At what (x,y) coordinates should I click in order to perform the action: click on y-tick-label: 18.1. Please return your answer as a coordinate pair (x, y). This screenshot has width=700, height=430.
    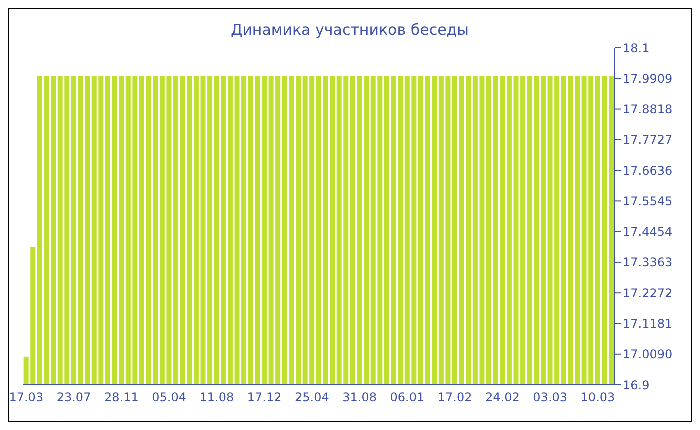
    Looking at the image, I should click on (636, 48).